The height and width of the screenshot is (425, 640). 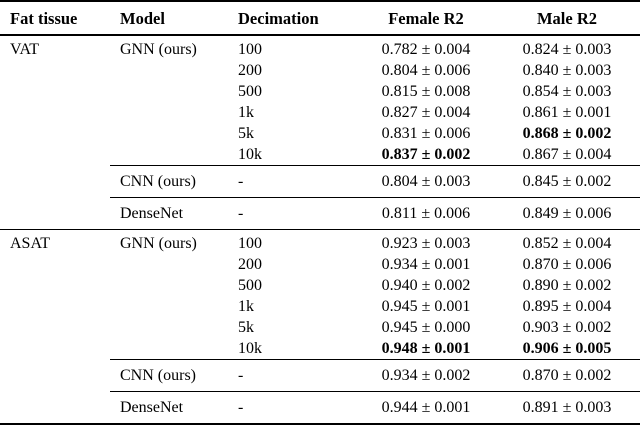 What do you see at coordinates (567, 407) in the screenshot?
I see `male-r2-cell: 0.891 ± 0.003` at bounding box center [567, 407].